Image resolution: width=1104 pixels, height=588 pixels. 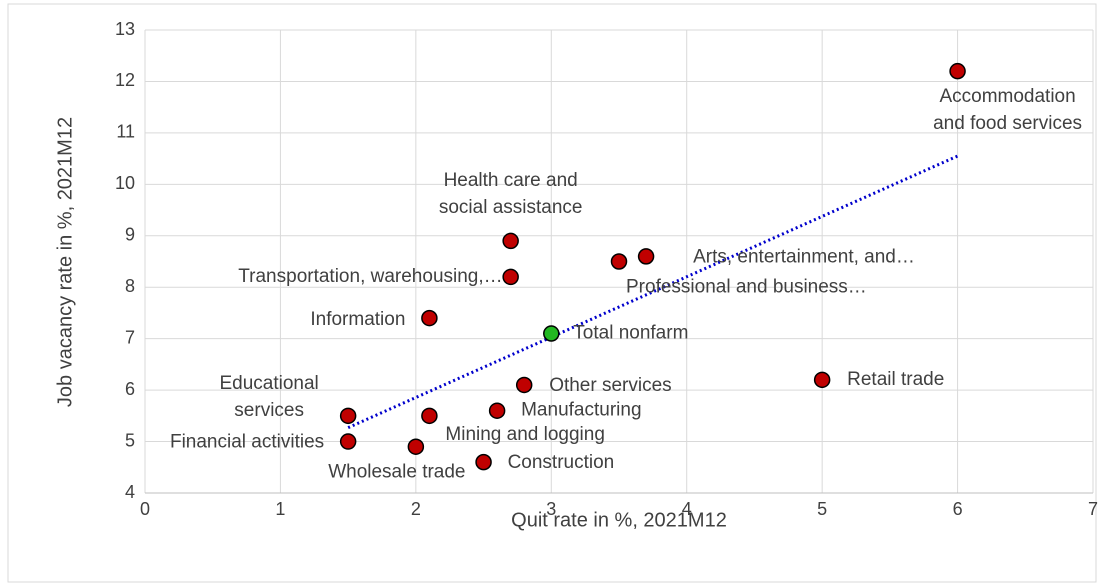 I want to click on point-label: Wholesale trade, so click(x=396, y=472).